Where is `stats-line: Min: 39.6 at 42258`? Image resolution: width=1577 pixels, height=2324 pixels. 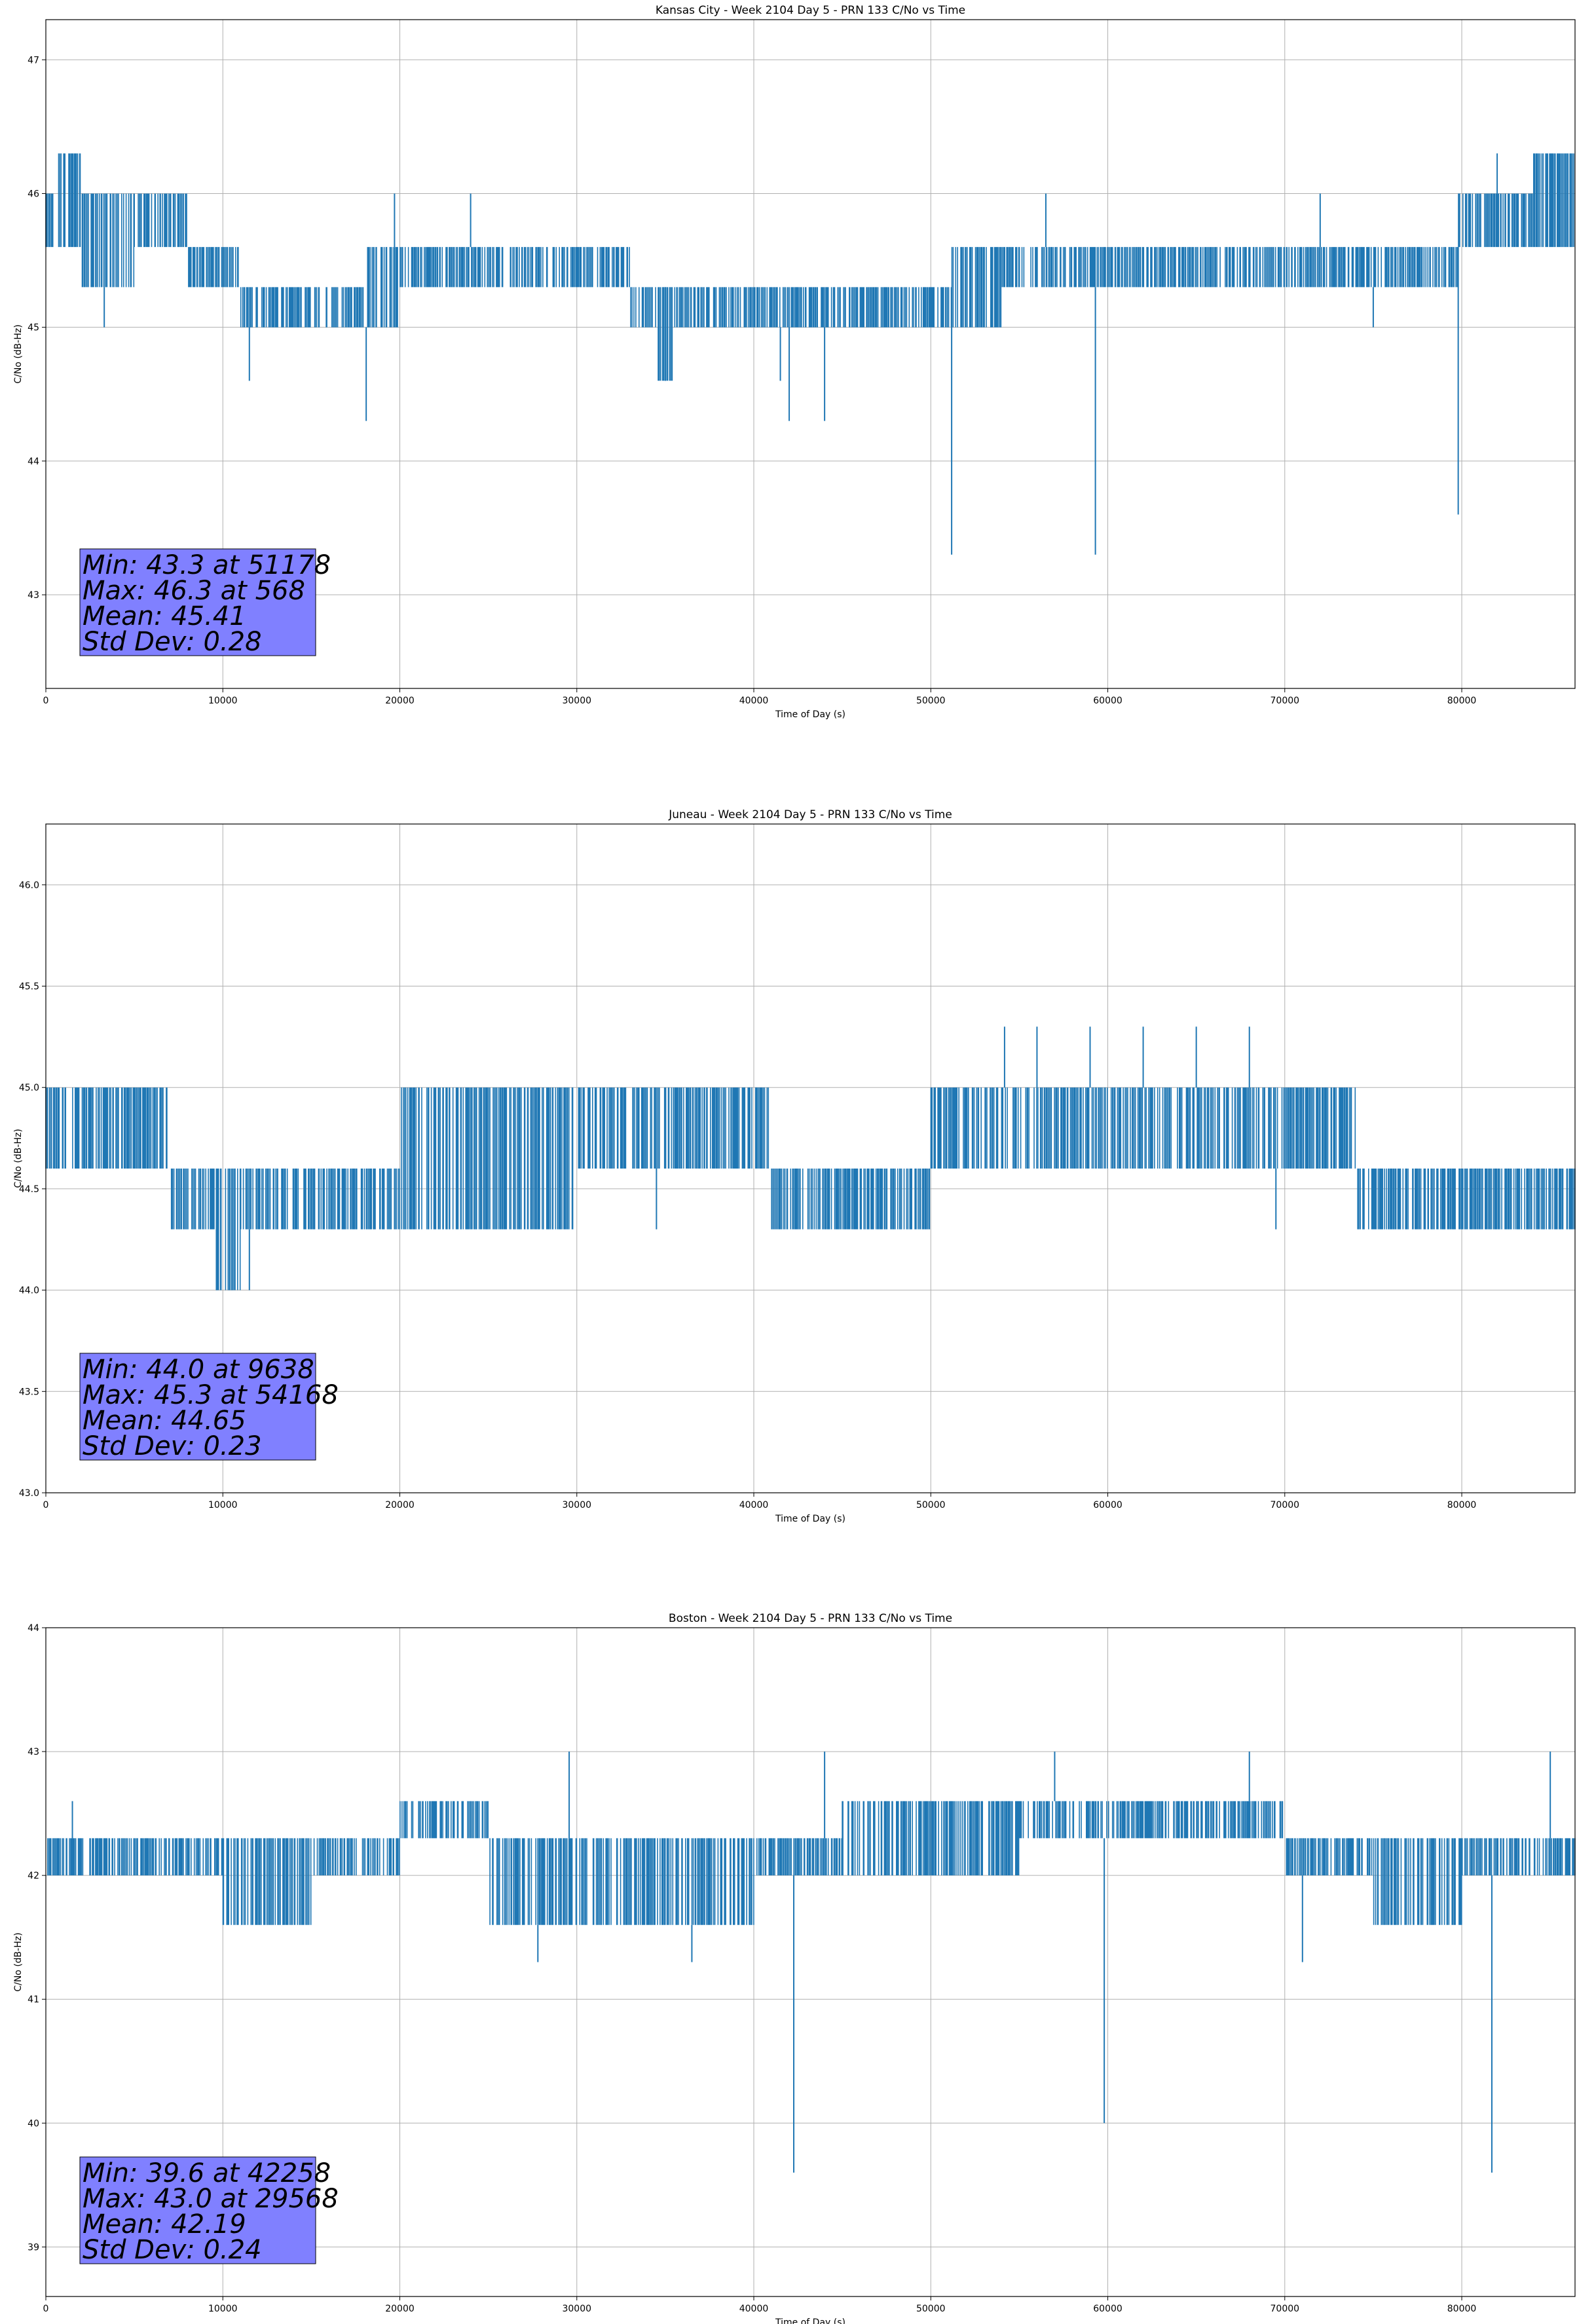
stats-line: Min: 39.6 at 42258 is located at coordinates (207, 2173).